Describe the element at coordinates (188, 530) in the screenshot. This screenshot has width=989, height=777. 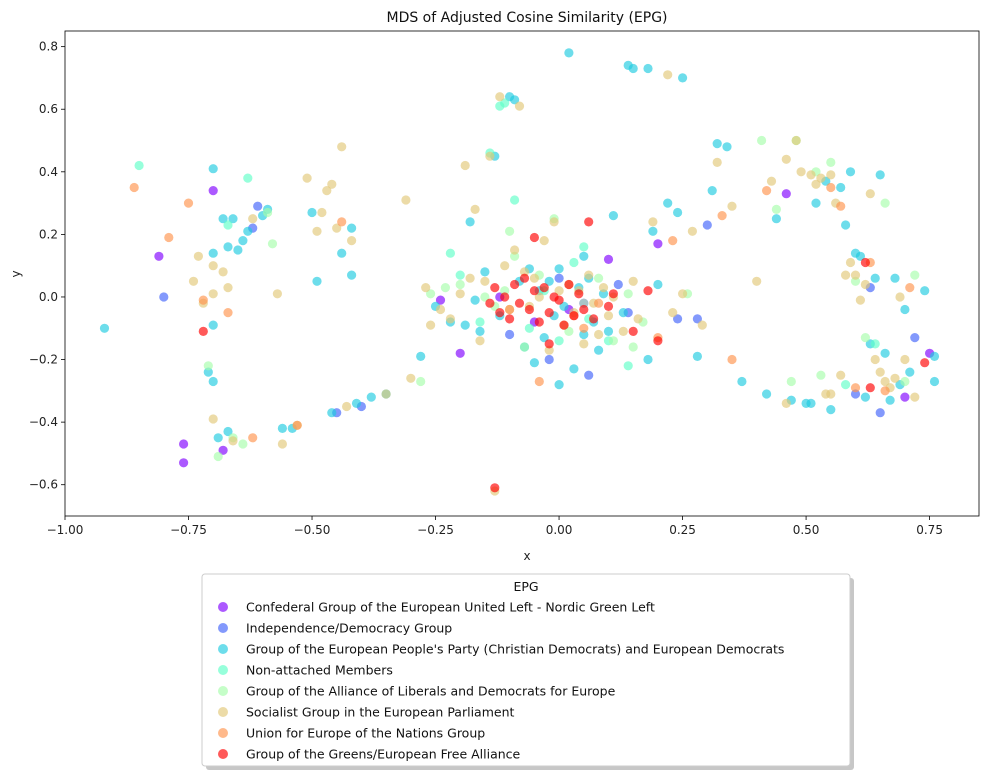
I see `x-tick-label: −0.75` at that location.